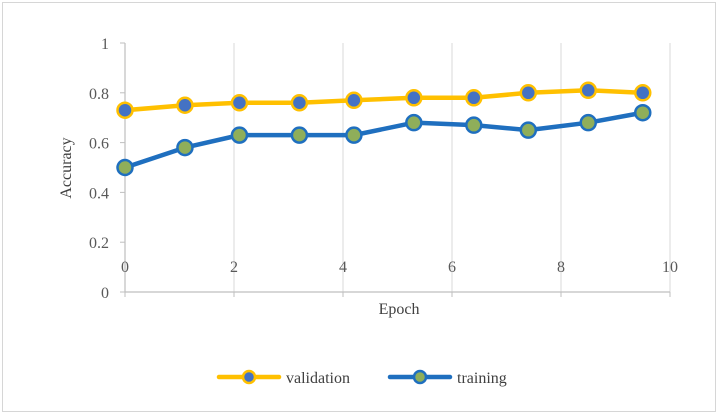  Describe the element at coordinates (452, 267) in the screenshot. I see `x-tick-label: 6` at that location.